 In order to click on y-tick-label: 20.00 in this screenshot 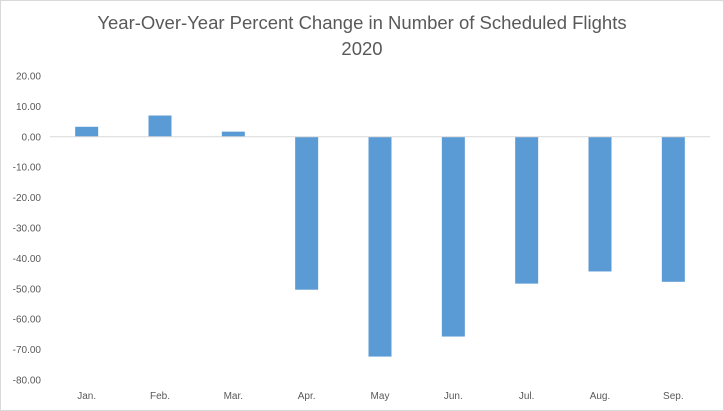, I will do `click(28, 77)`.